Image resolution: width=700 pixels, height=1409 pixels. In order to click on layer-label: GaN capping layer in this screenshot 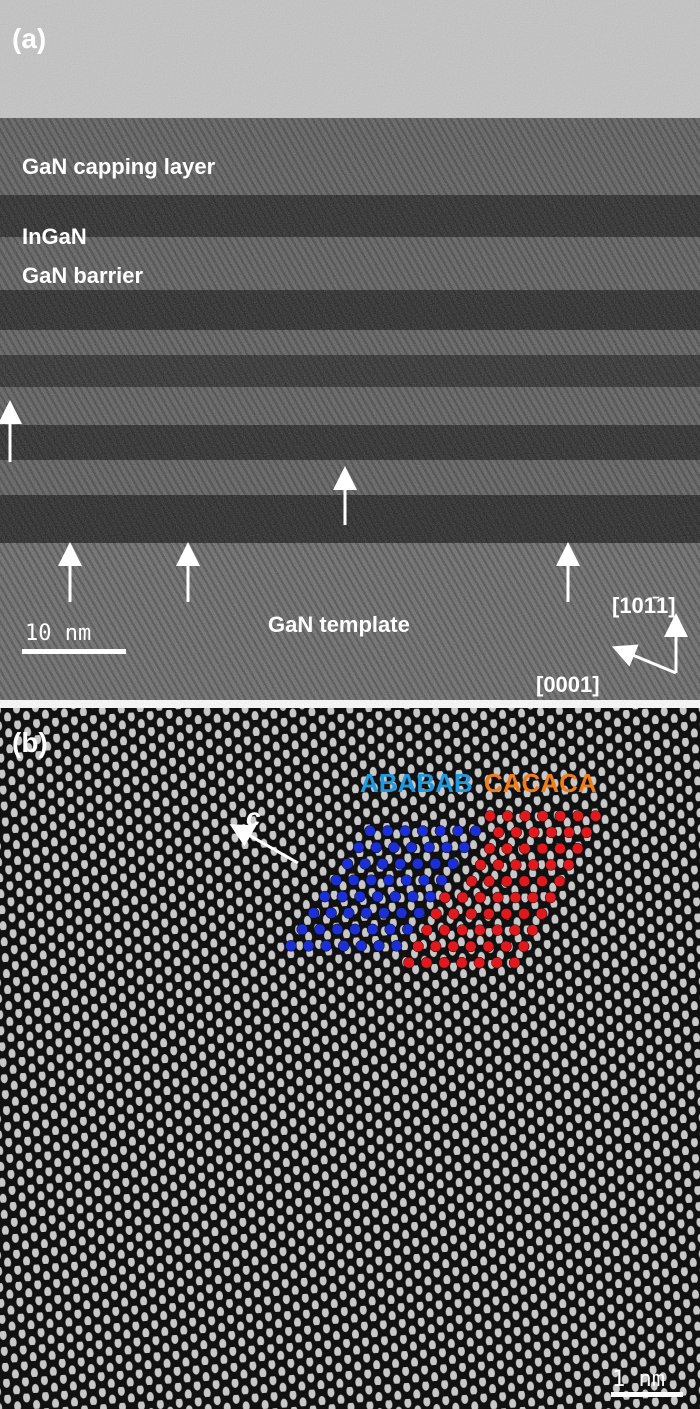, I will do `click(119, 166)`.